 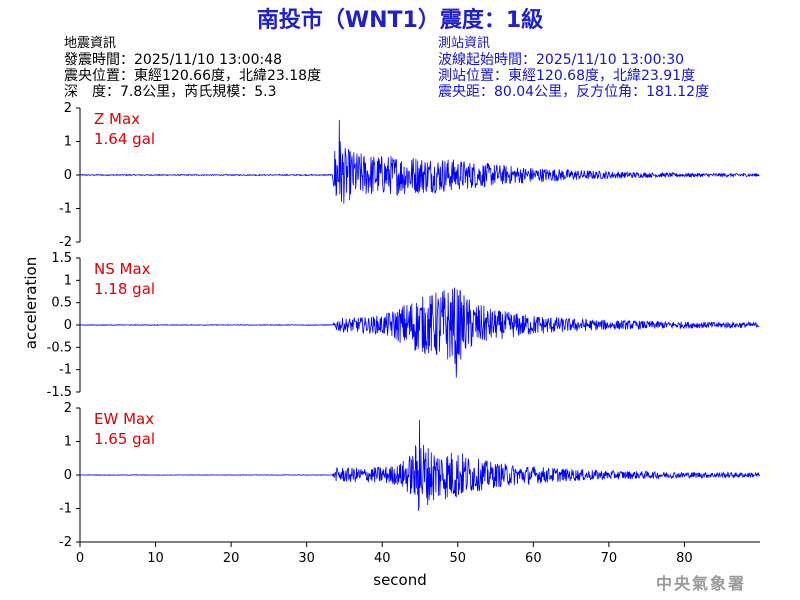 I want to click on waveform-trace-EW, so click(x=419, y=465).